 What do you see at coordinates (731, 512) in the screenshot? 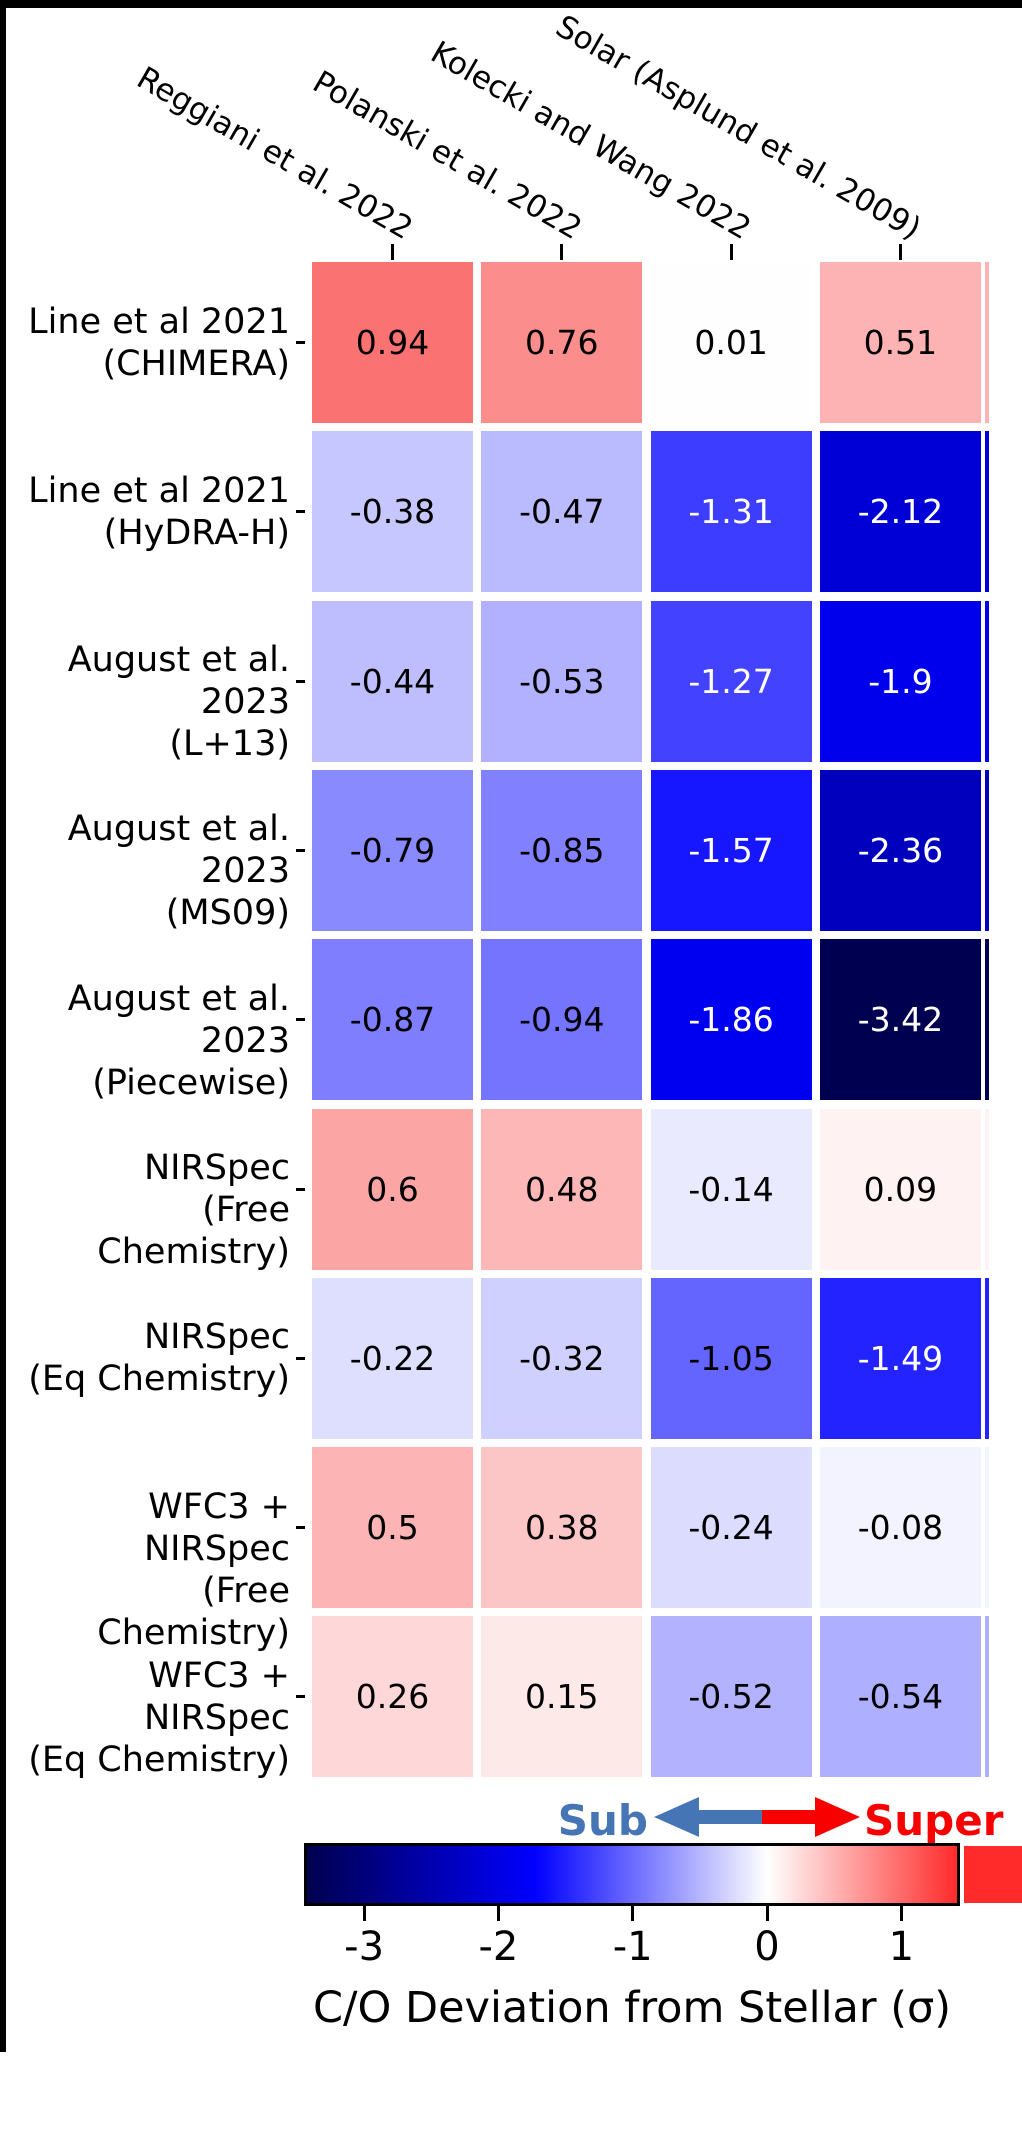
I see `heatmap-cell: -1.31` at bounding box center [731, 512].